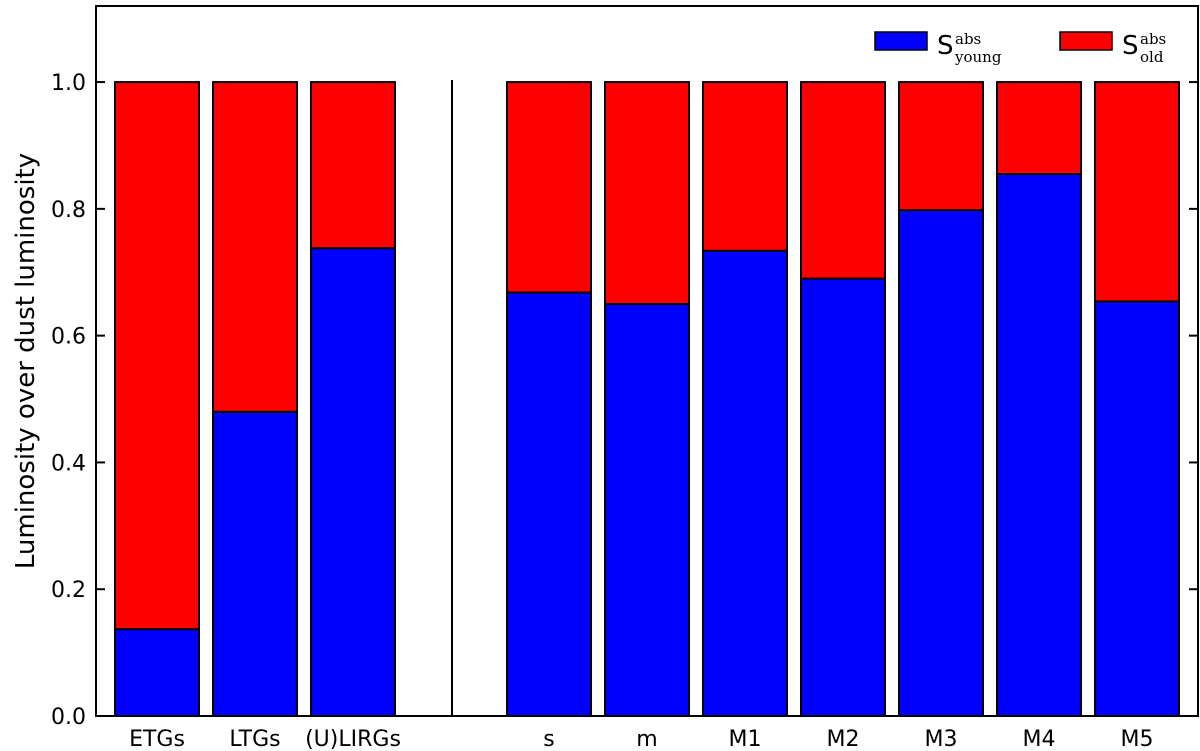  Describe the element at coordinates (941, 146) in the screenshot. I see `bar-old-m3` at that location.